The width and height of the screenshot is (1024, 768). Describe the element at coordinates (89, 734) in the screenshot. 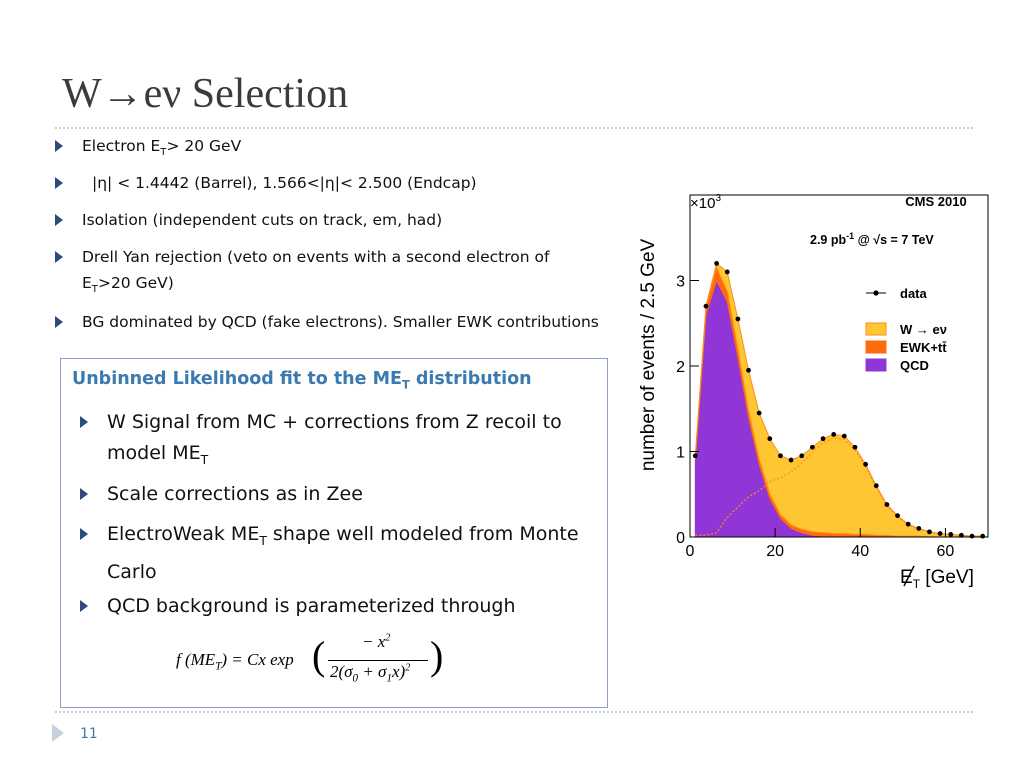

I see `page-number: 11` at that location.